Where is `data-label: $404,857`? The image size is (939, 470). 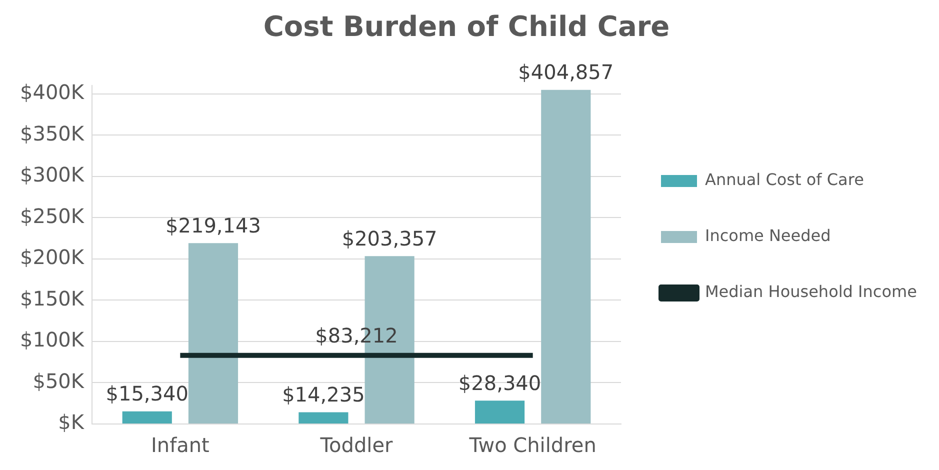 data-label: $404,857 is located at coordinates (566, 72).